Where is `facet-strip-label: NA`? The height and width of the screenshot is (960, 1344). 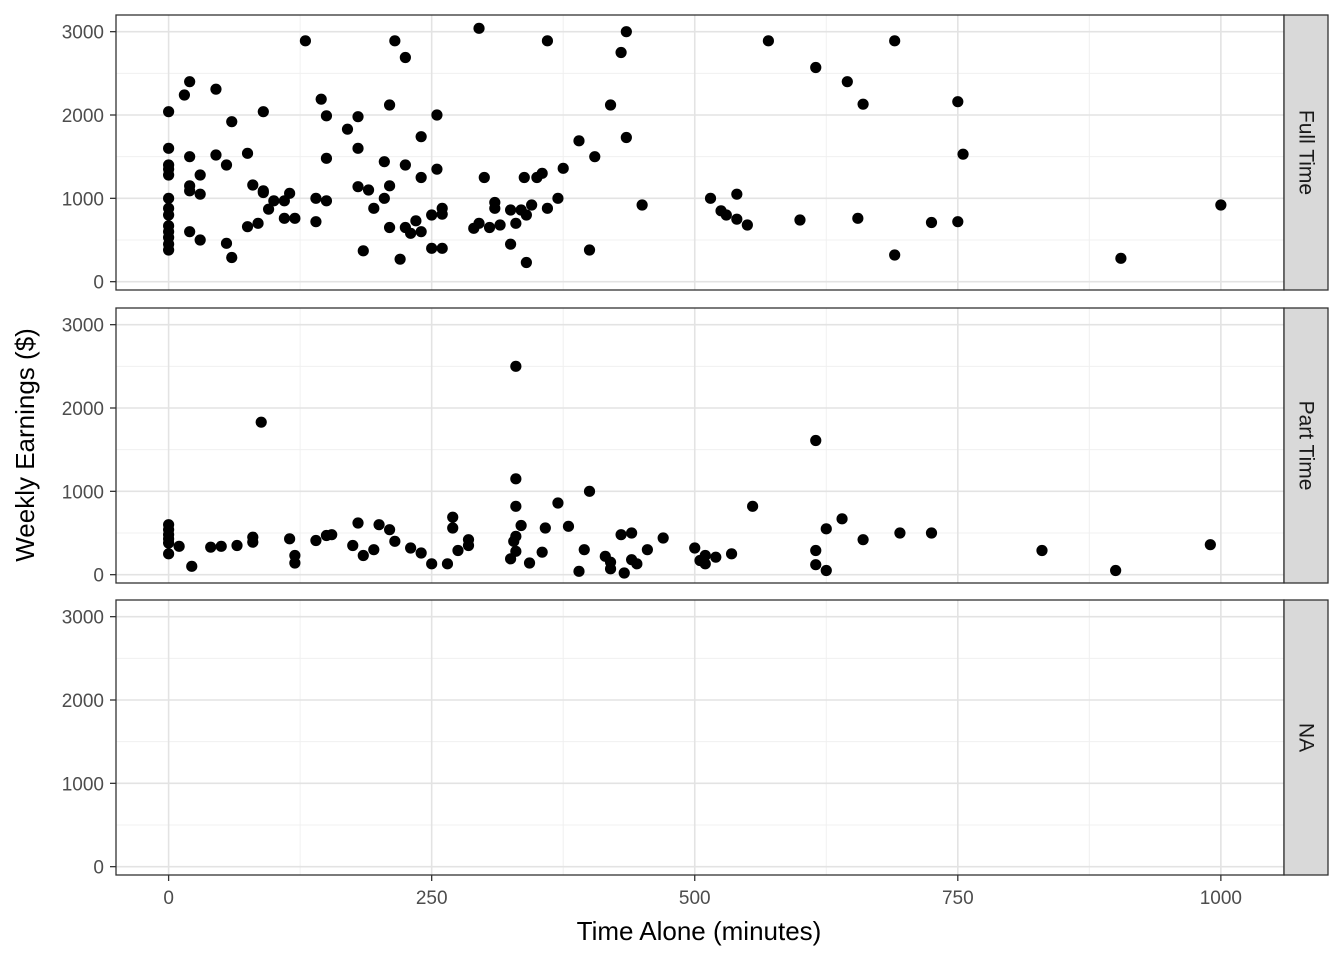 facet-strip-label: NA is located at coordinates (1306, 737).